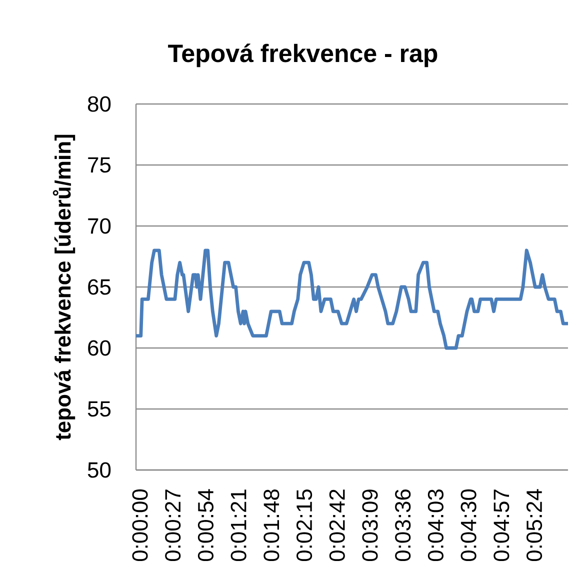  What do you see at coordinates (99, 470) in the screenshot?
I see `y-tick-label: 50` at bounding box center [99, 470].